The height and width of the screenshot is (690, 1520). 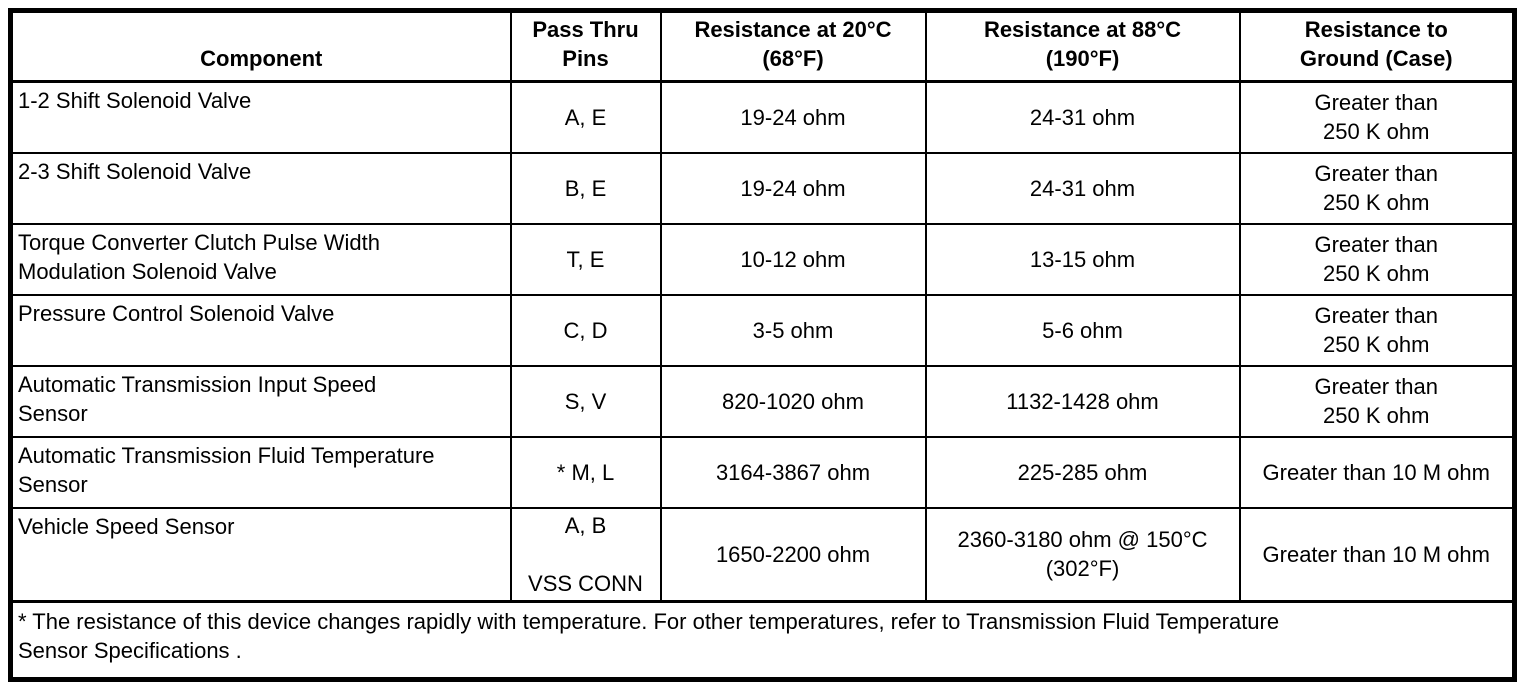 I want to click on res20-cell: 820-1020 ohm, so click(x=793, y=401).